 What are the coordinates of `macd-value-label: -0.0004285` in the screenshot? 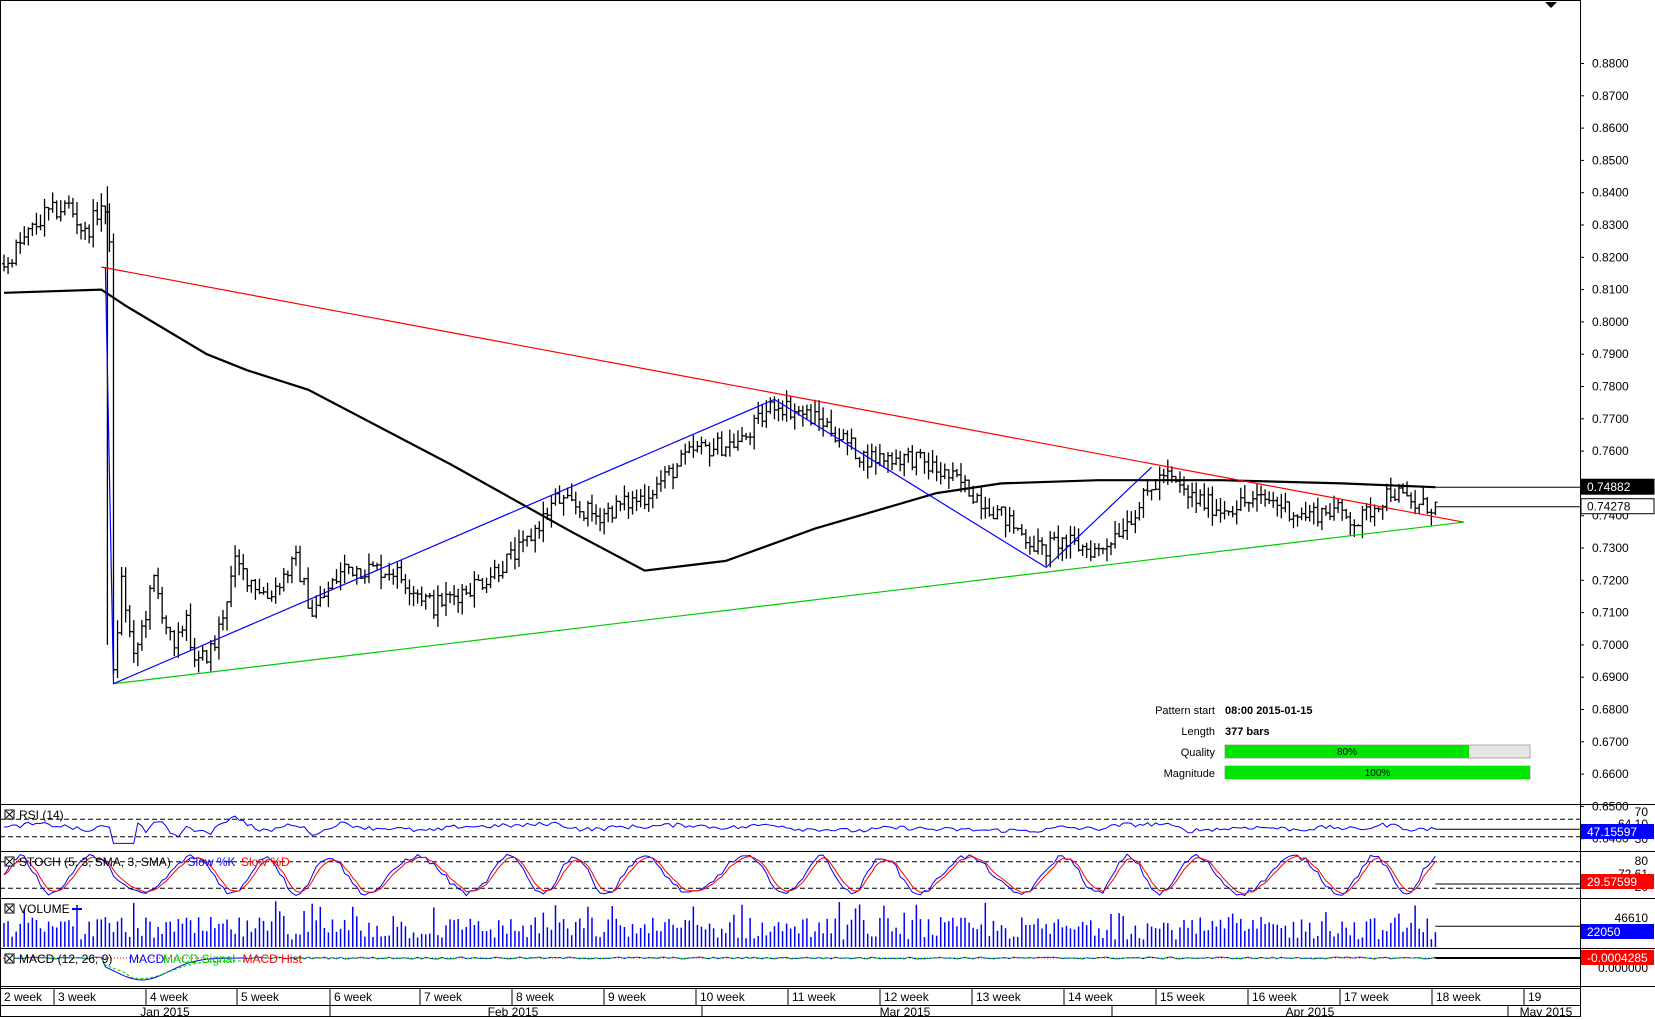 It's located at (1617, 958).